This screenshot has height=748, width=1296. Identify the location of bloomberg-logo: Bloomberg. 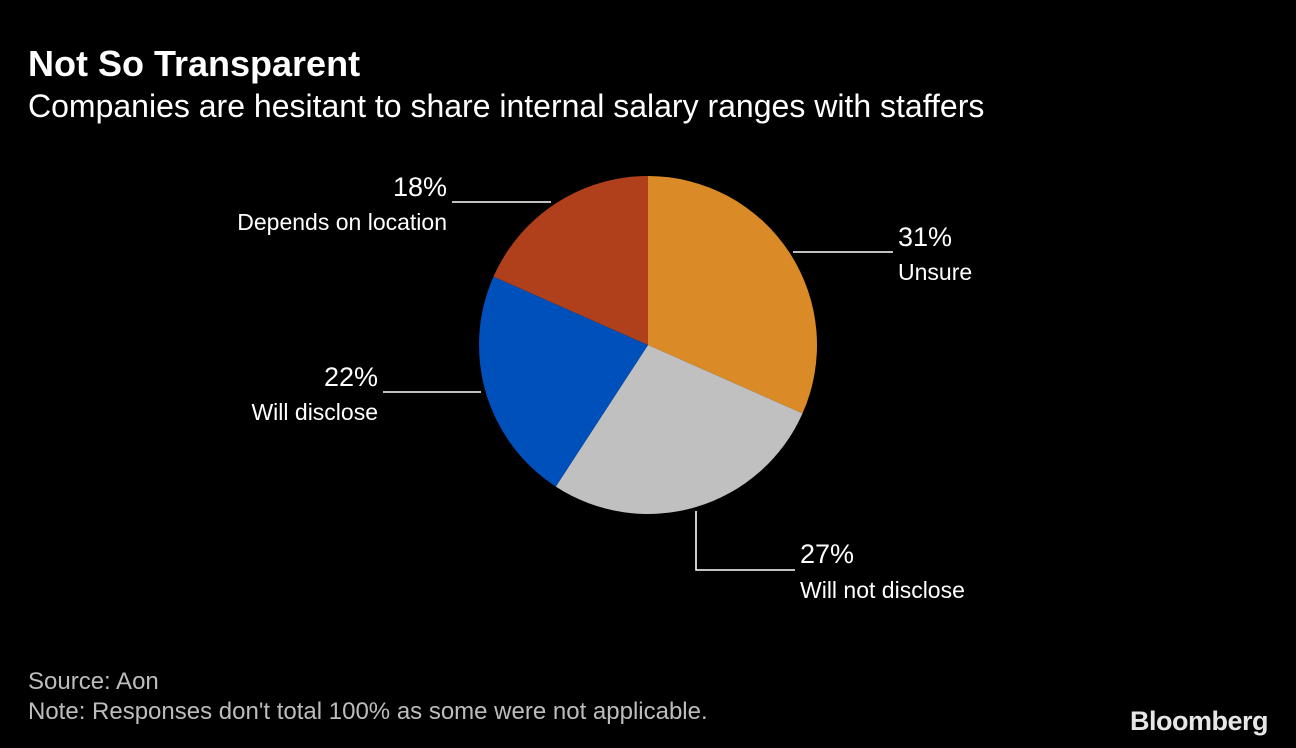
(1199, 721).